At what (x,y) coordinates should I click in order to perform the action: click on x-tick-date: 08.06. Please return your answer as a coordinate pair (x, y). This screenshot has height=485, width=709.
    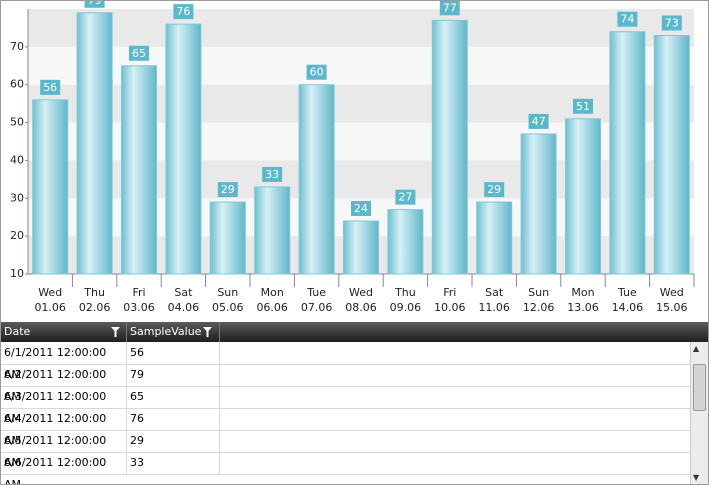
    Looking at the image, I should click on (361, 307).